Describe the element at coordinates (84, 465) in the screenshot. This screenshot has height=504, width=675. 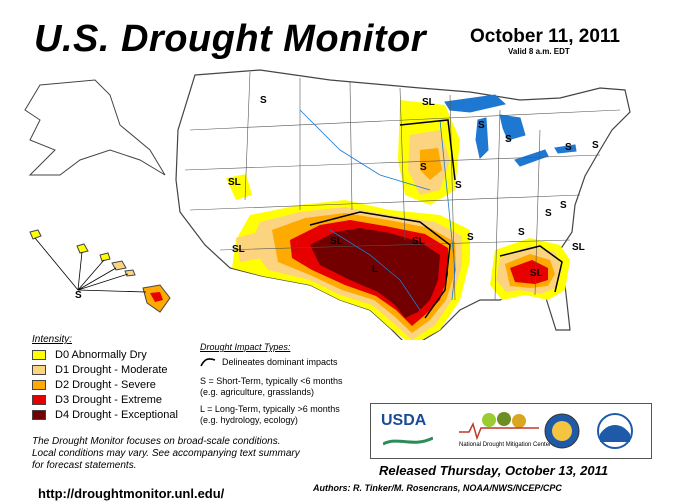
I see `footnote-line: for forecast statements.` at that location.